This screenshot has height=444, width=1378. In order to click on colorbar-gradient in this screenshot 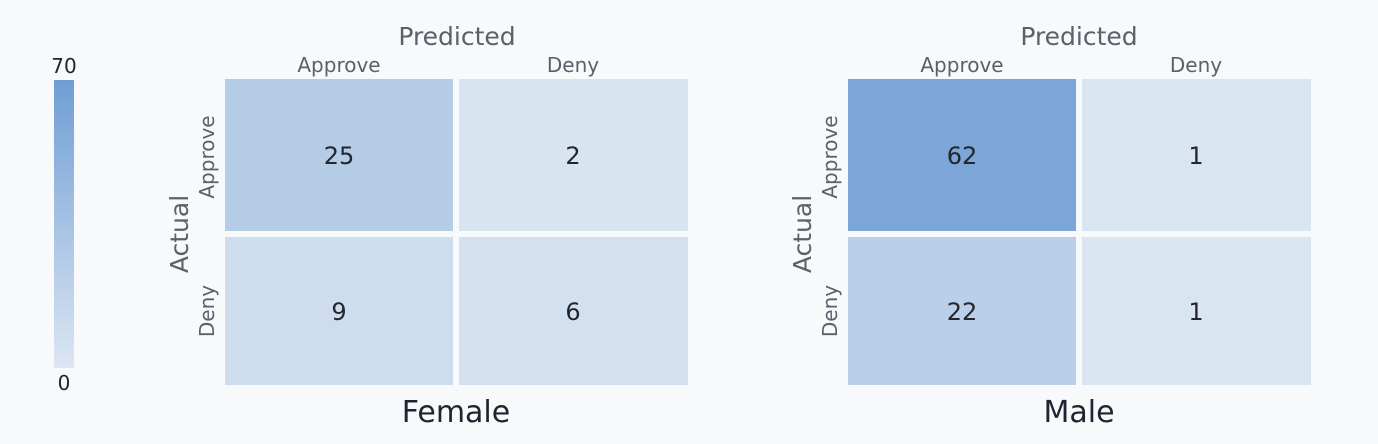, I will do `click(64, 224)`.